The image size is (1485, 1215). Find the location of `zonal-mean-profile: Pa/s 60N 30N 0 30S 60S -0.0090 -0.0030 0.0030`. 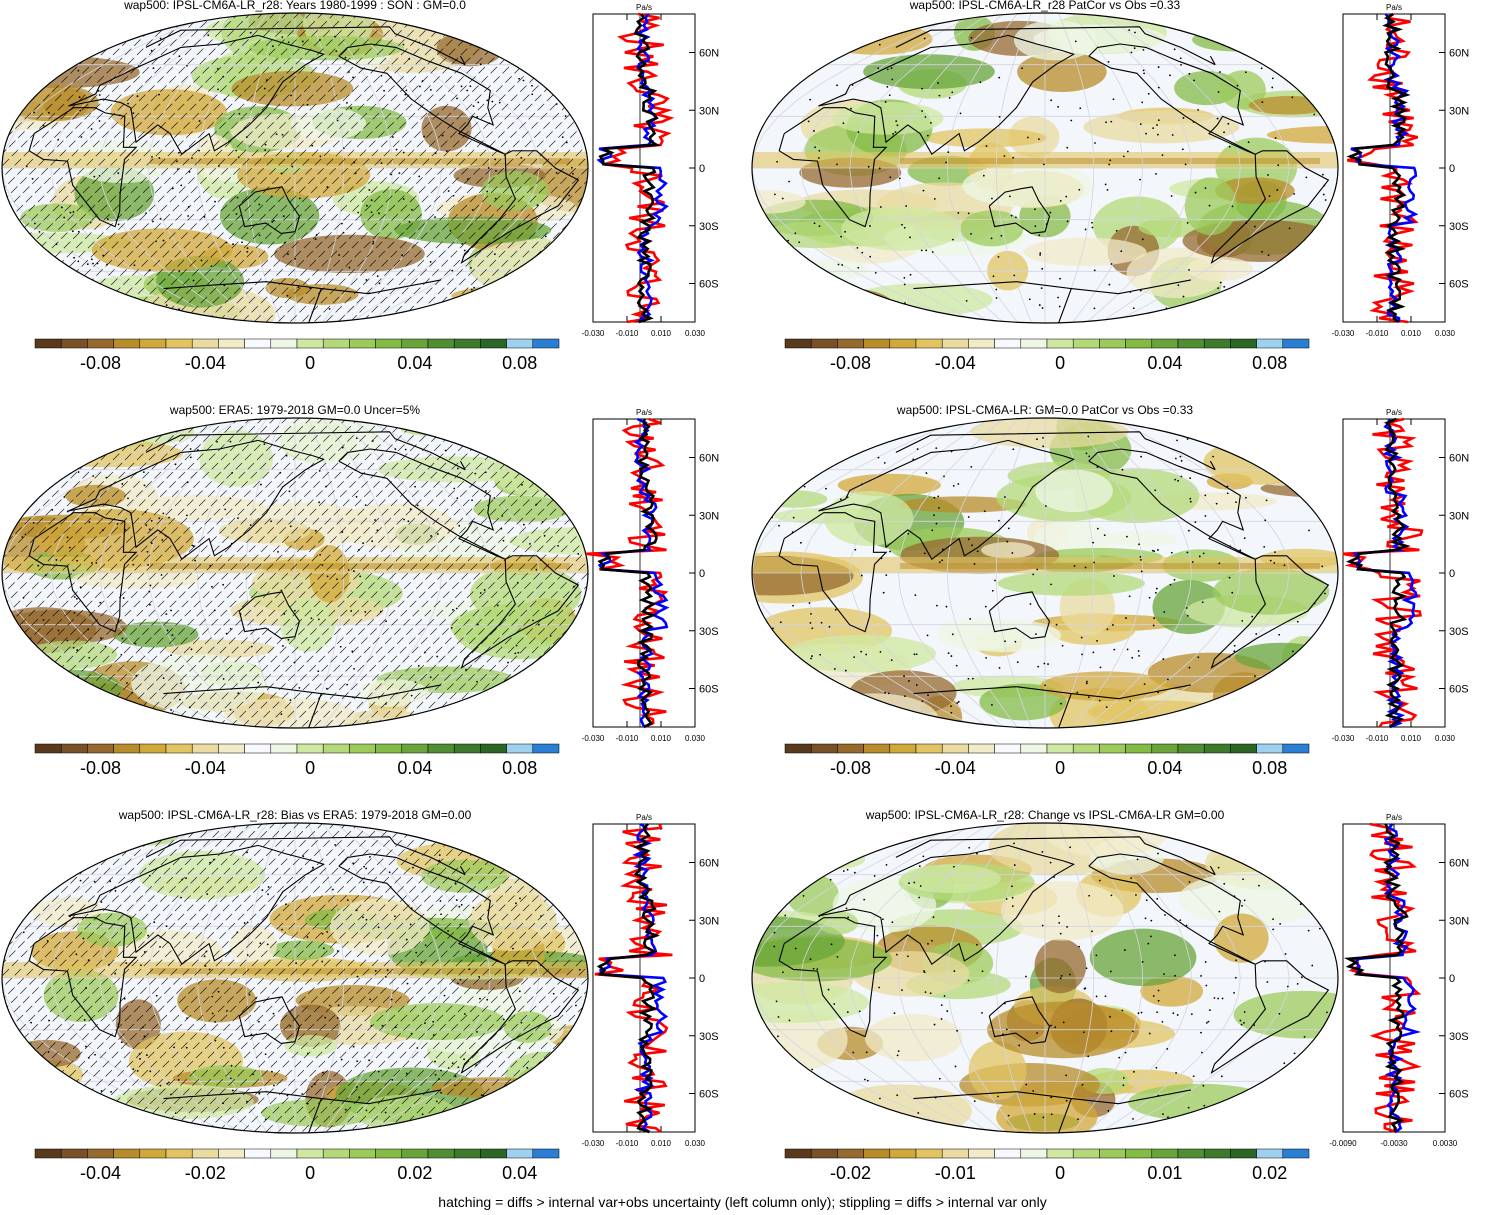

zonal-mean-profile: Pa/s 60N 30N 0 30S 60S -0.0090 -0.0030 0.0030 is located at coordinates (1399, 980).